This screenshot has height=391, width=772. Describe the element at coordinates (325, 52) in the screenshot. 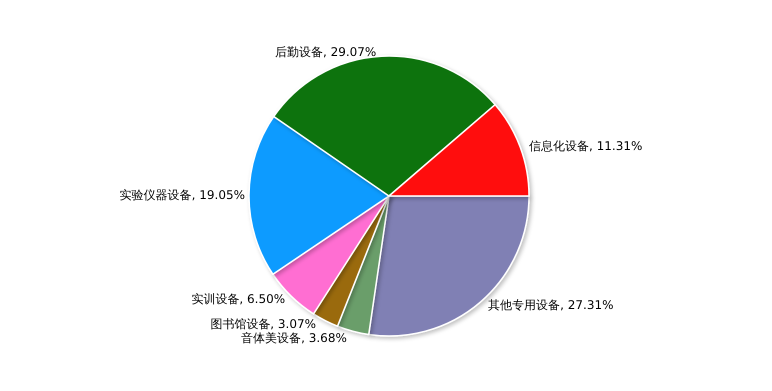

I see `slice-label: 后勤设备, 29.07%` at that location.